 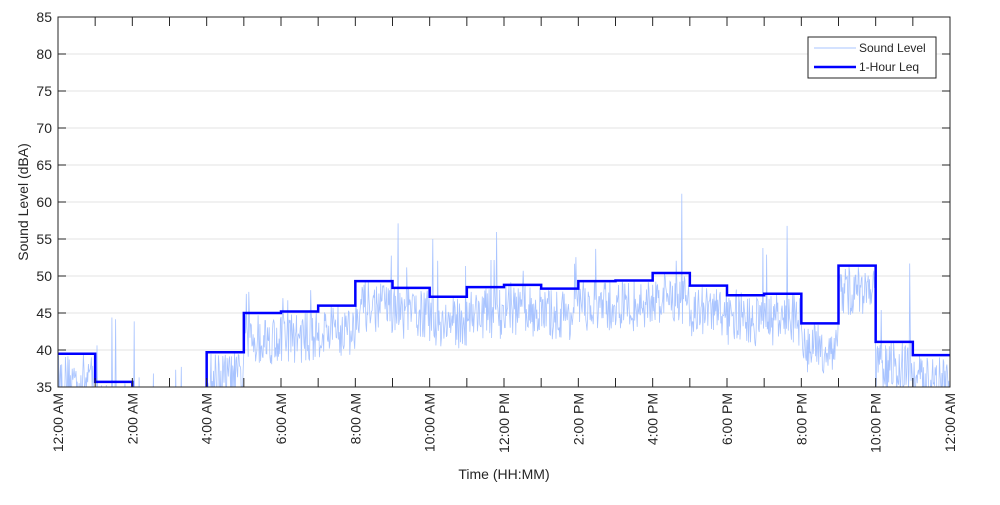 What do you see at coordinates (44, 202) in the screenshot?
I see `y-tick-label: 60` at bounding box center [44, 202].